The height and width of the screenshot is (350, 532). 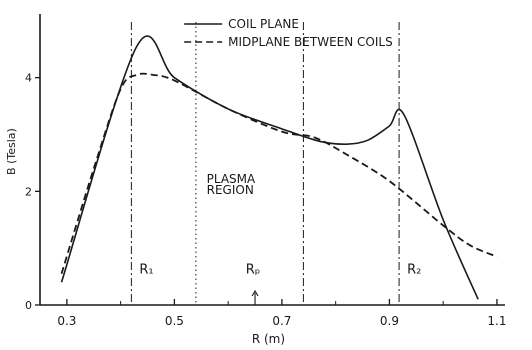 I want to click on marker-label: R₁, so click(x=146, y=270).